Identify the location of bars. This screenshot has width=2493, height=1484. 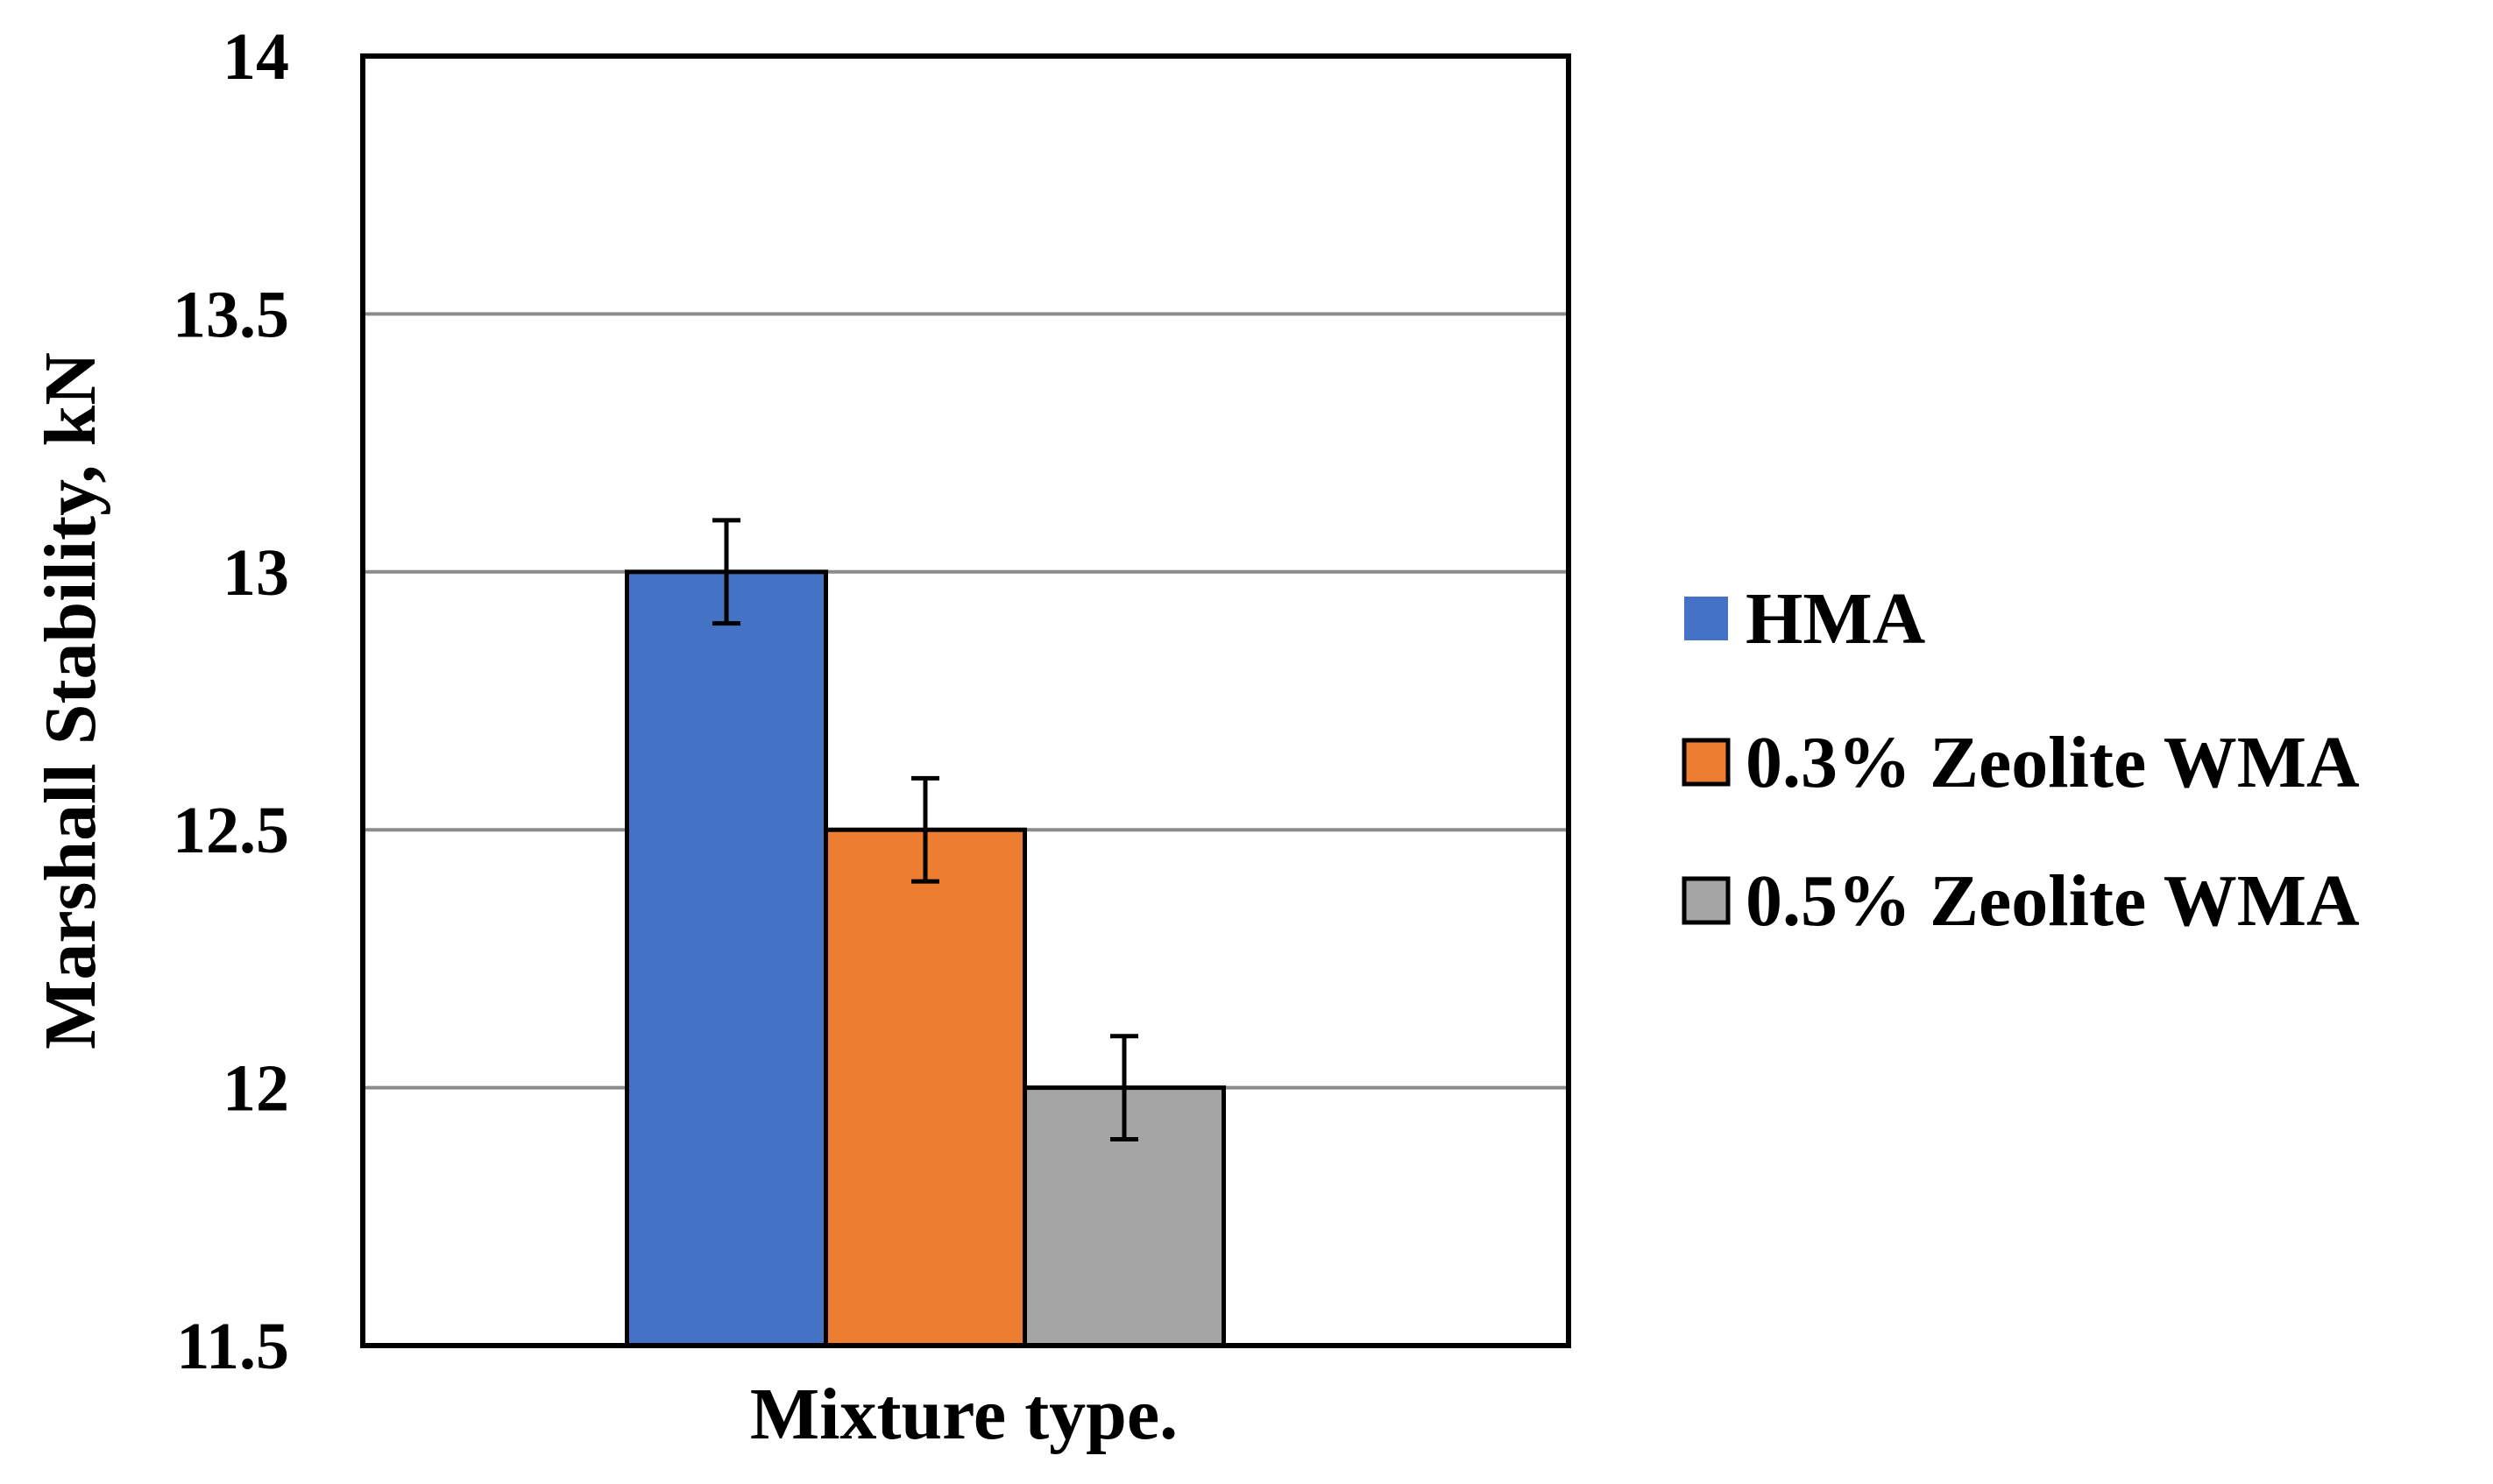
(926, 959).